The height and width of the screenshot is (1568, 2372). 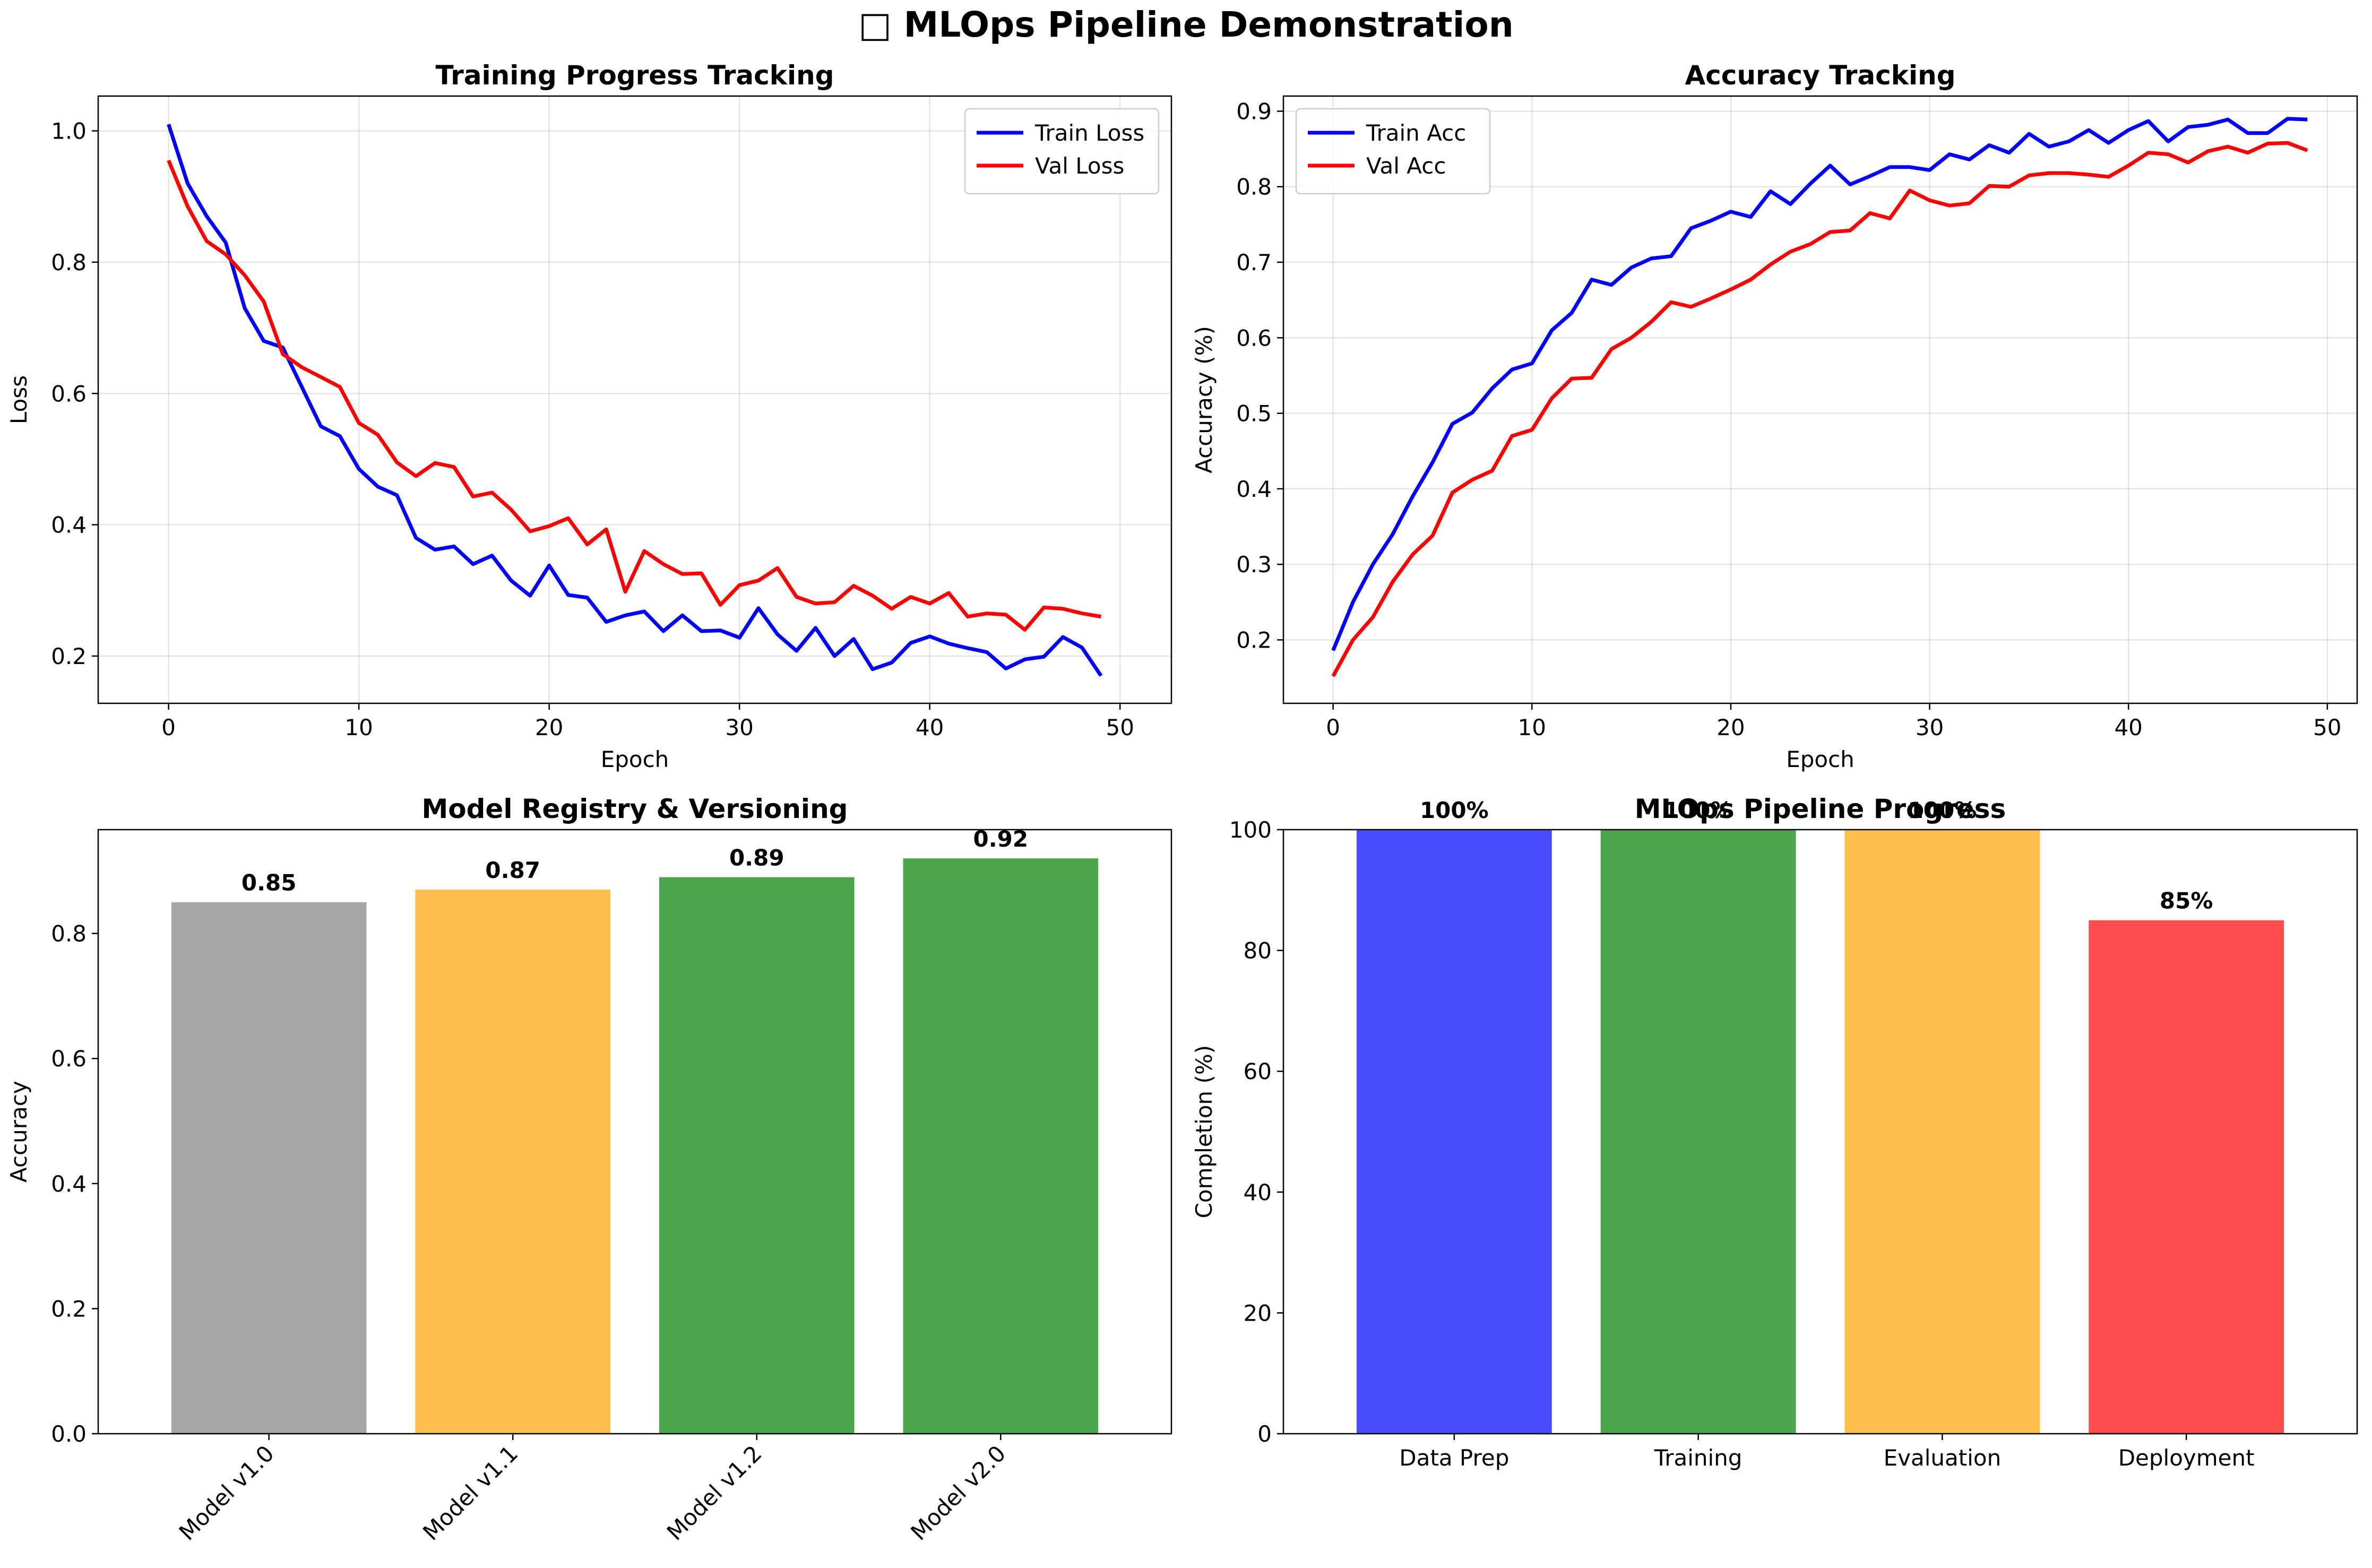 I want to click on bar-evaluation, so click(x=1942, y=1132).